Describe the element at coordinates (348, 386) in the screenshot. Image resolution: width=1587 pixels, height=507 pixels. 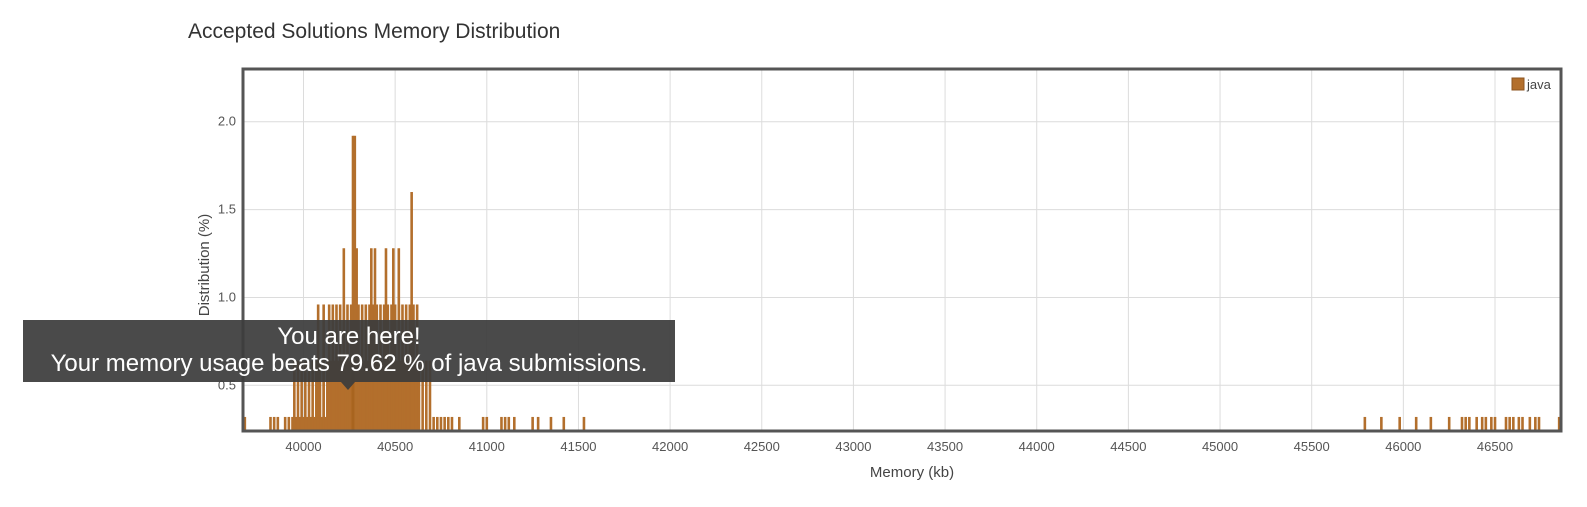
I see `tooltip-arrow` at that location.